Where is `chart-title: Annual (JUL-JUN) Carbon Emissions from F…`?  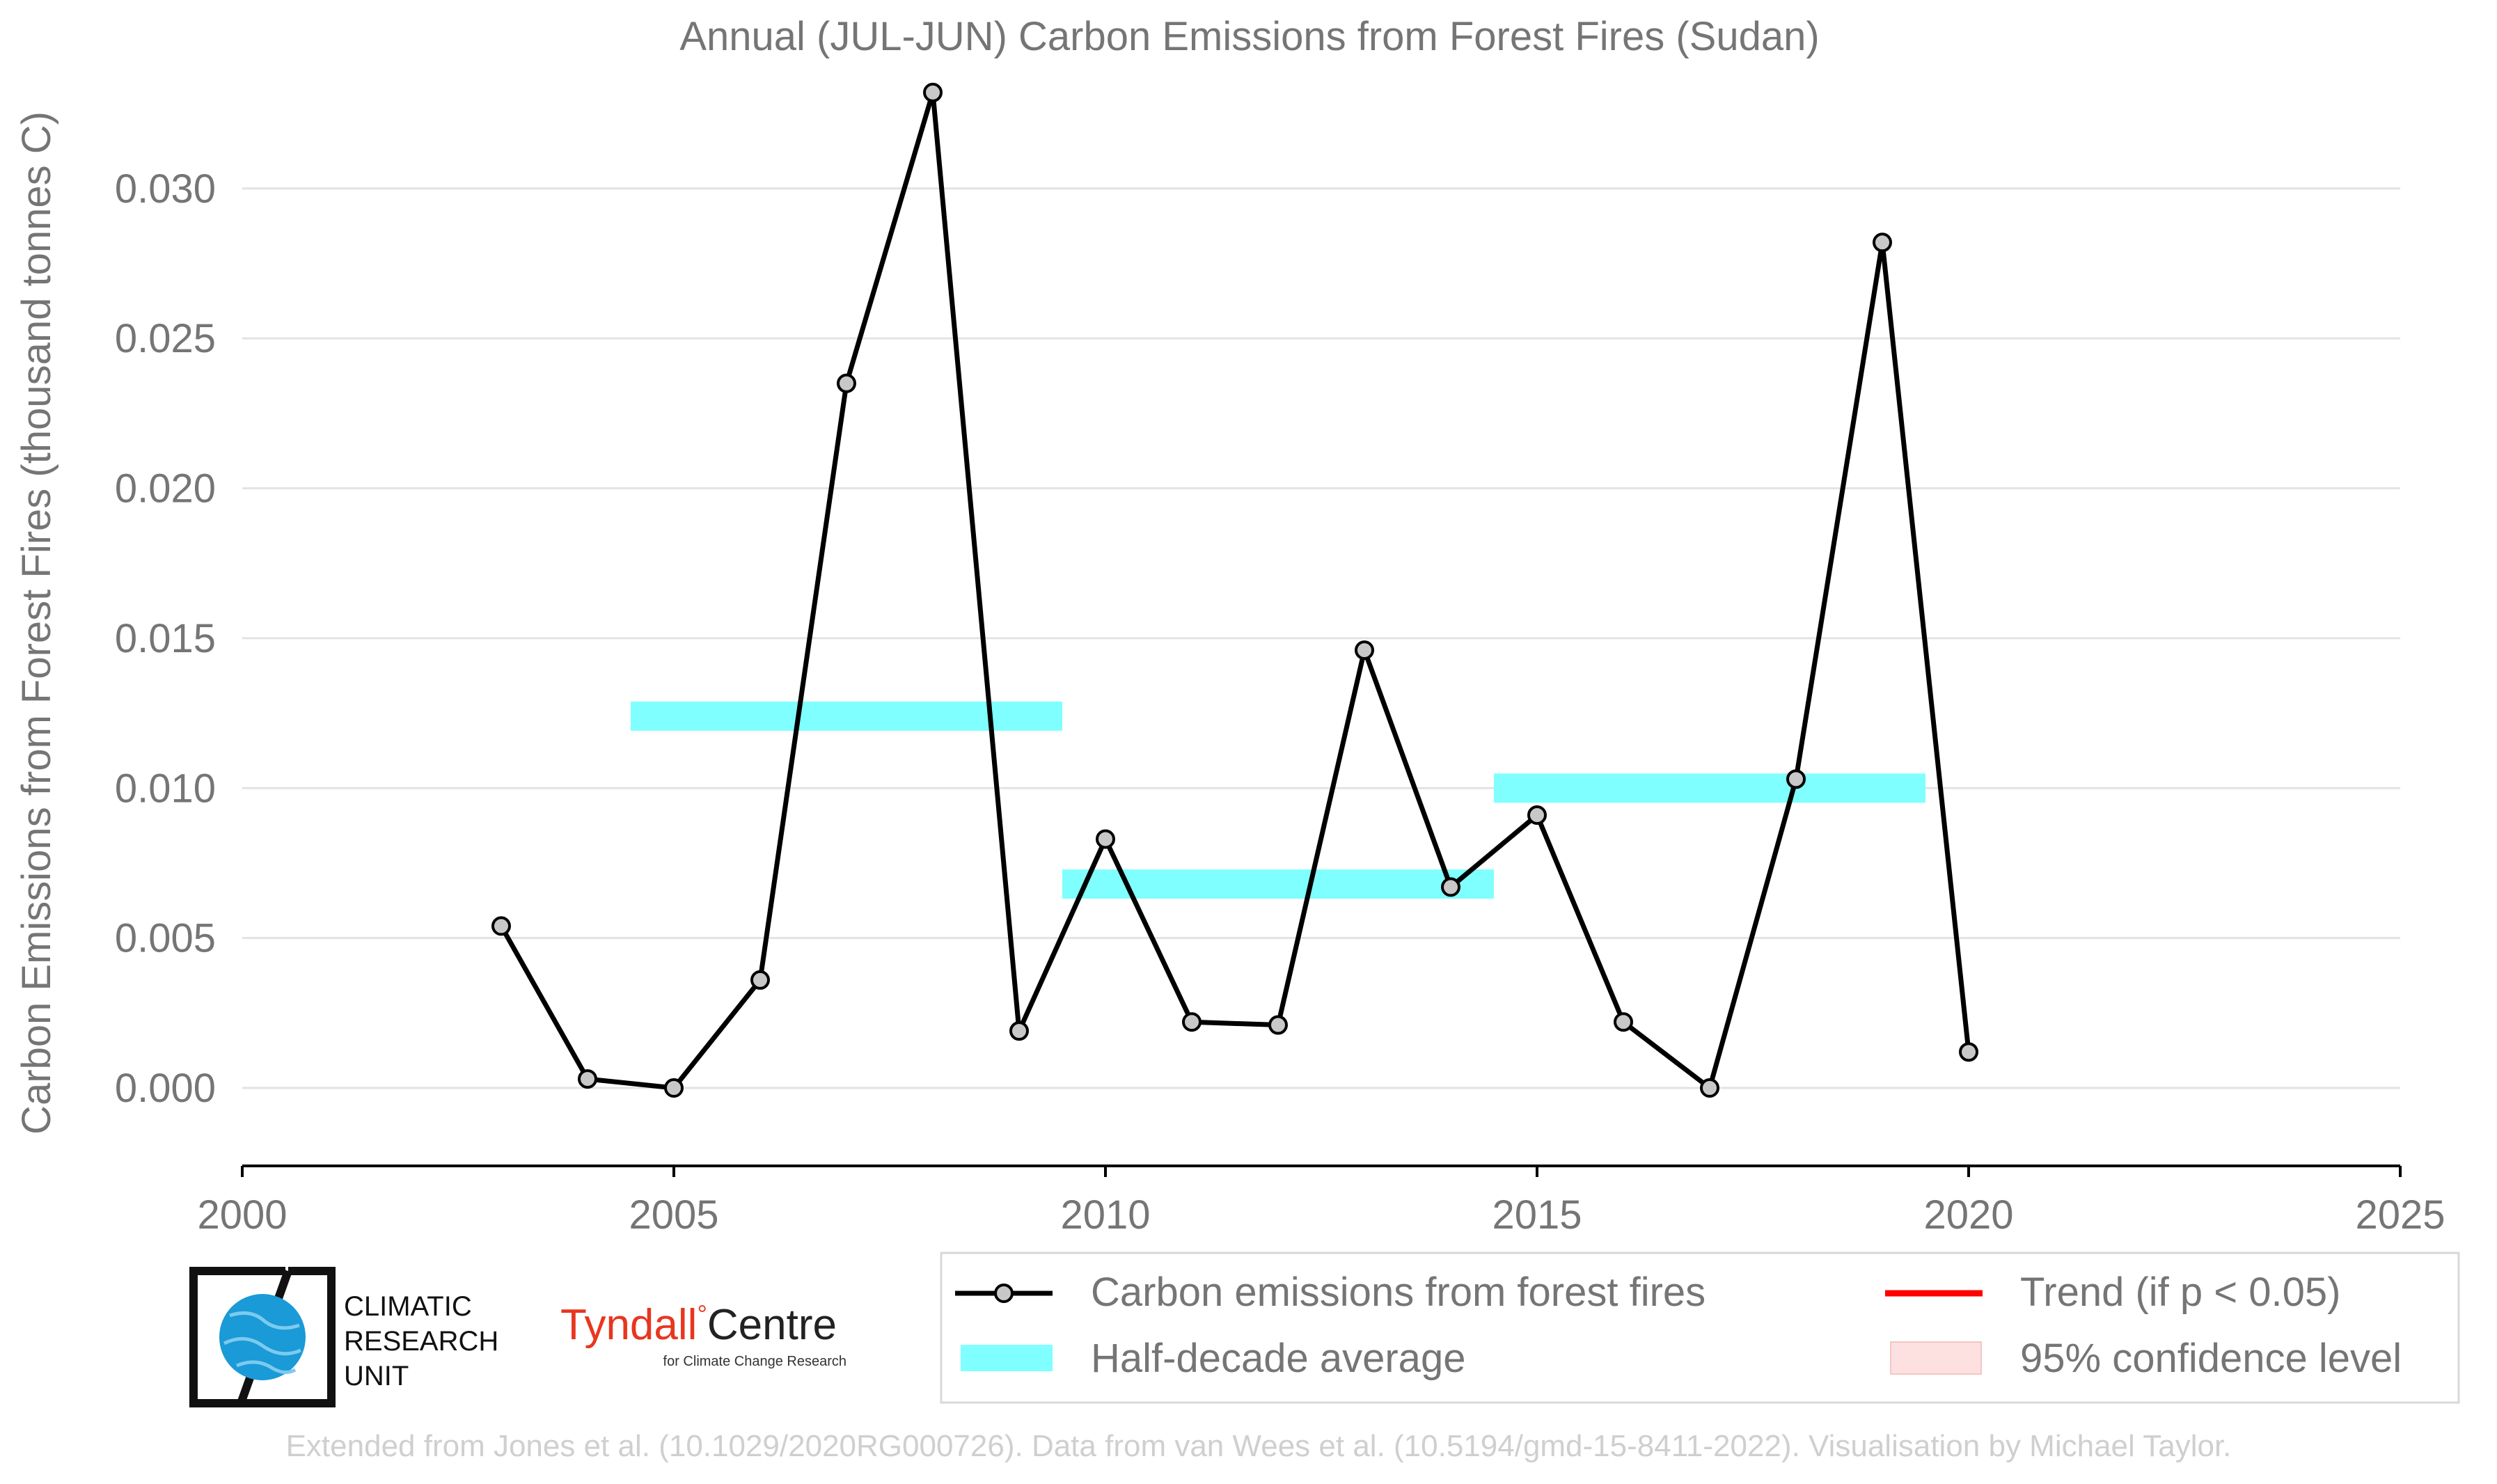
chart-title: Annual (JUL-JUN) Carbon Emissions from F… is located at coordinates (1249, 36).